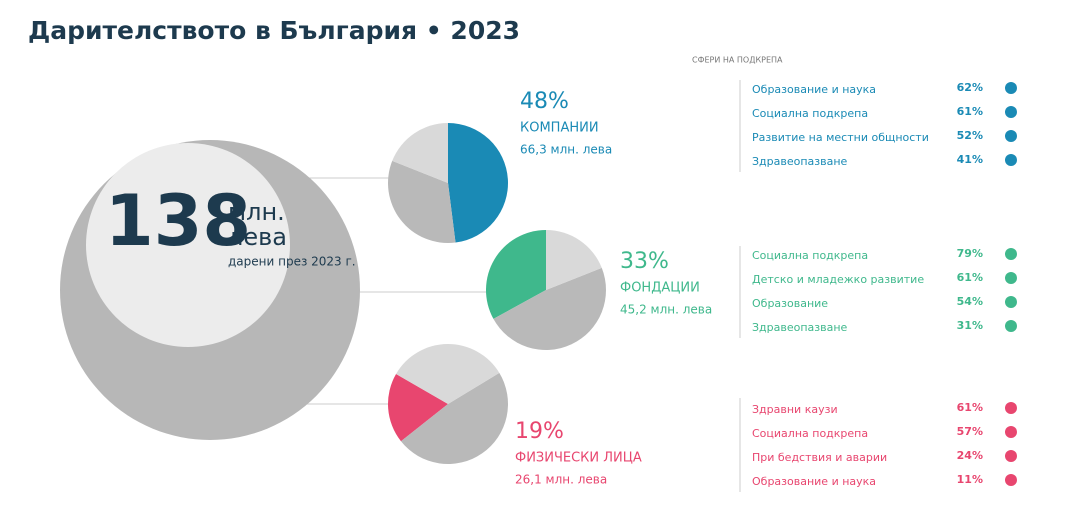  Describe the element at coordinates (578, 458) in the screenshot. I see `sector-name: ФИЗИЧЕСКИ ЛИЦА` at that location.